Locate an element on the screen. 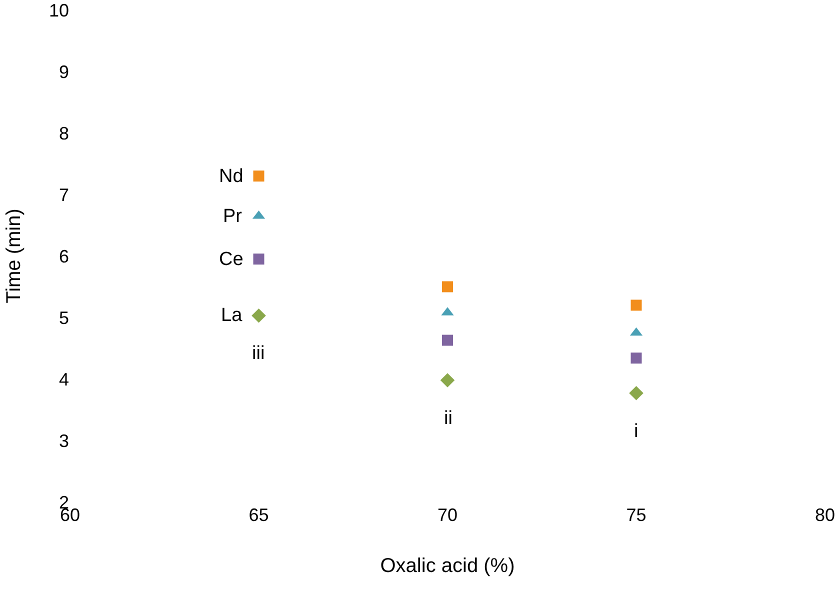 The image size is (840, 592). annotation: i is located at coordinates (636, 431).